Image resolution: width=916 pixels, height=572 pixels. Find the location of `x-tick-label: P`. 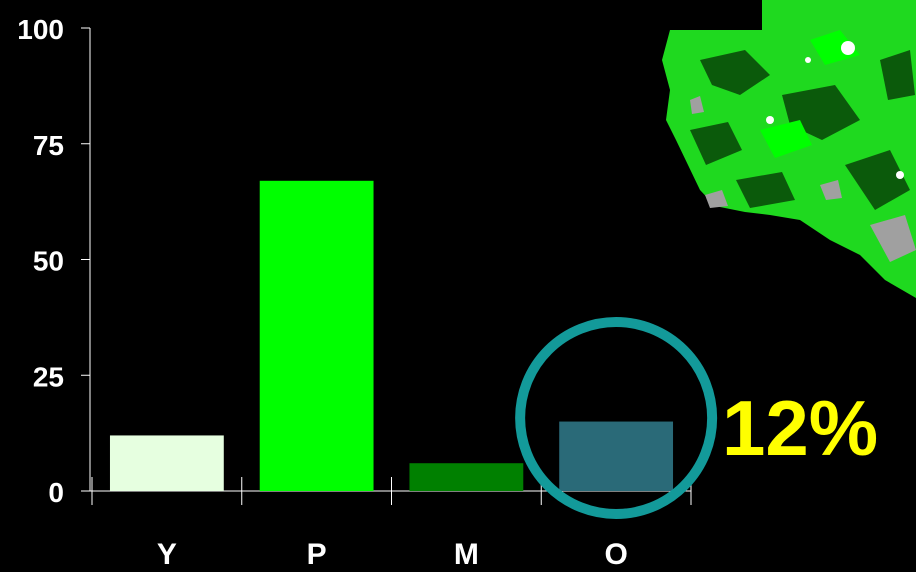

x-tick-label: P is located at coordinates (317, 554).